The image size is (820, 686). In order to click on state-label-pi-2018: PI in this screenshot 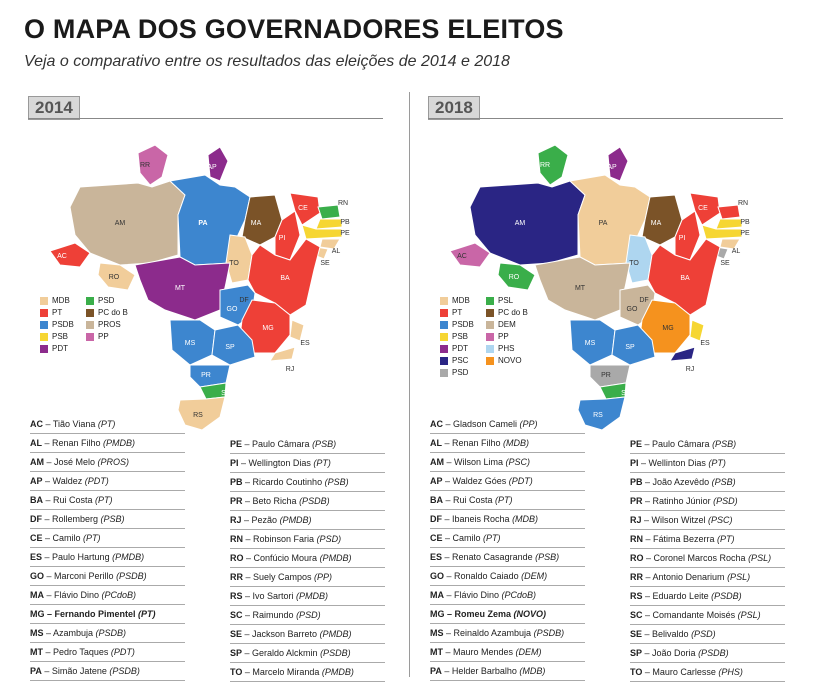, I will do `click(682, 238)`.